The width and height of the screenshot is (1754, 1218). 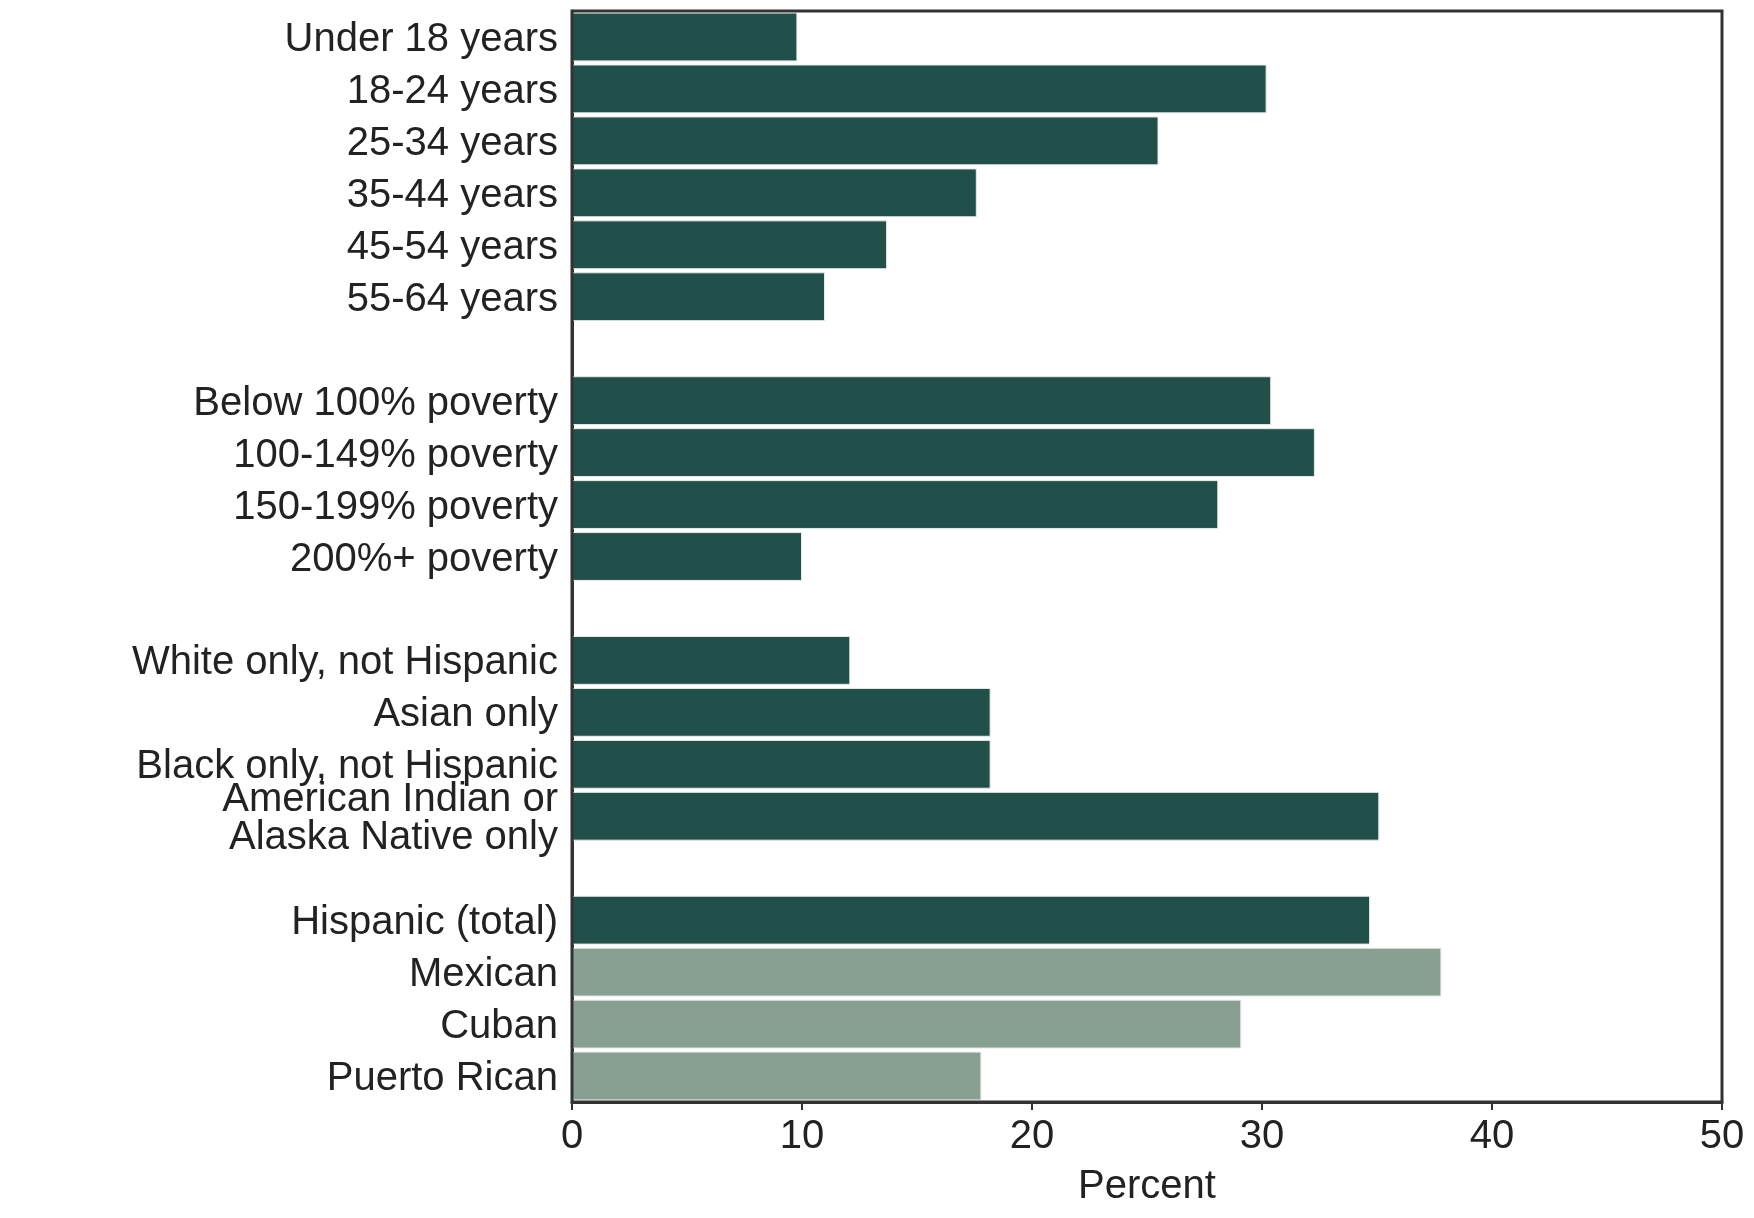 I want to click on x-tick-label: 20, so click(x=1032, y=1134).